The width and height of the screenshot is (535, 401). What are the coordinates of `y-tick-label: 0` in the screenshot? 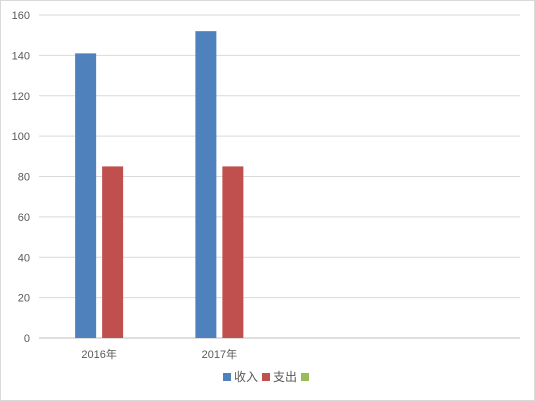 It's located at (27, 339).